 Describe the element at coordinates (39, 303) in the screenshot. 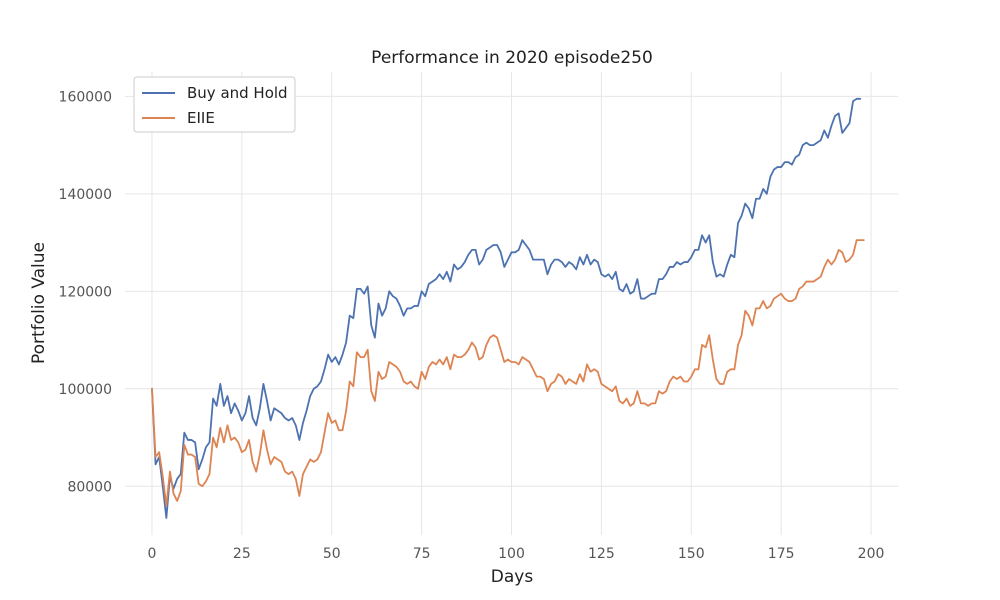

I see `y-axis-label: Portfolio Value` at that location.